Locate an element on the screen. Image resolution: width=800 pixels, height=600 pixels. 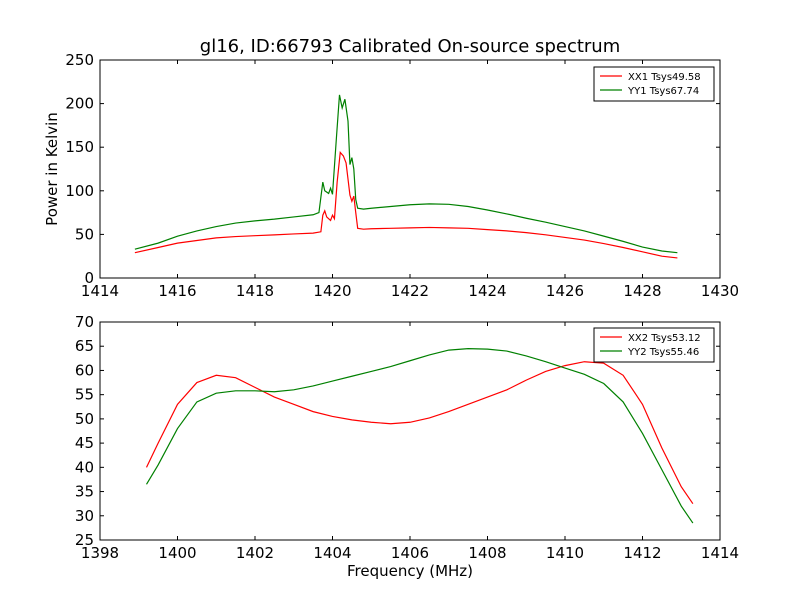
bottom-y-tick-label: 25 is located at coordinates (84, 540).